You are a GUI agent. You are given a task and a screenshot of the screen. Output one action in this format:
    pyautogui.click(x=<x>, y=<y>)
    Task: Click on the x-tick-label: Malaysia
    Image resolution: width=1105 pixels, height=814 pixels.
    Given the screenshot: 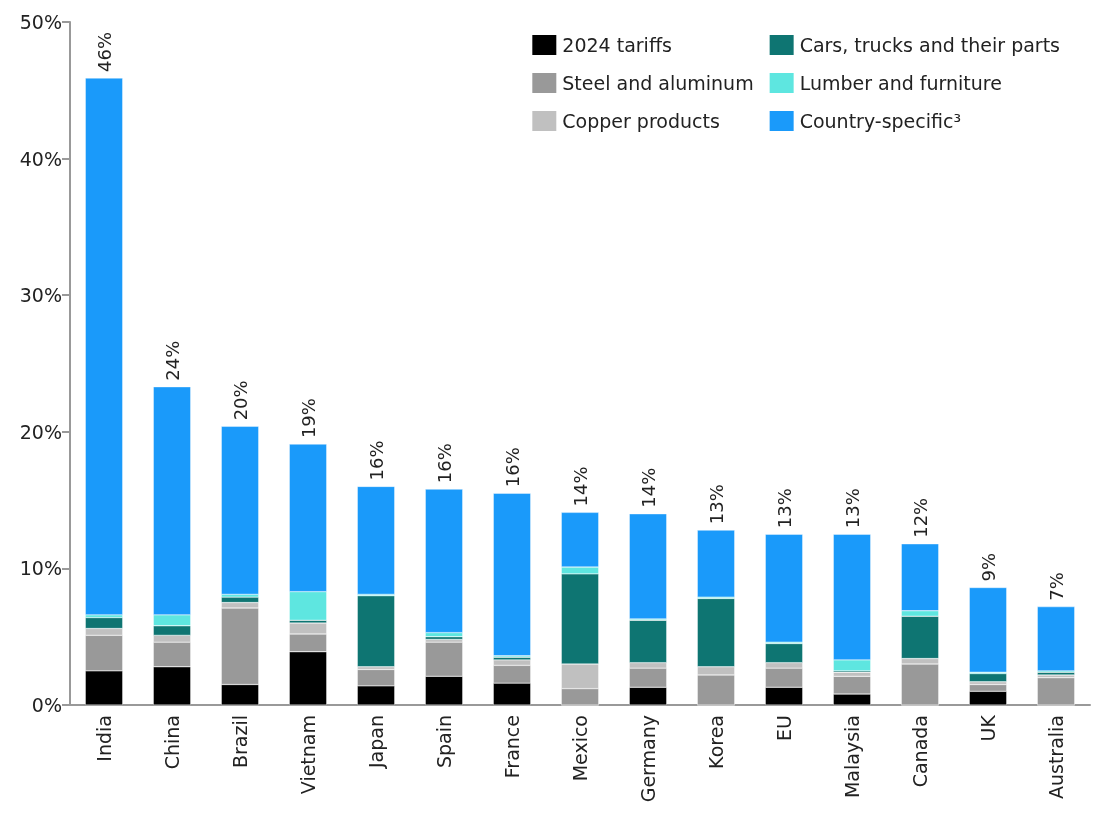 What is the action you would take?
    pyautogui.click(x=852, y=757)
    